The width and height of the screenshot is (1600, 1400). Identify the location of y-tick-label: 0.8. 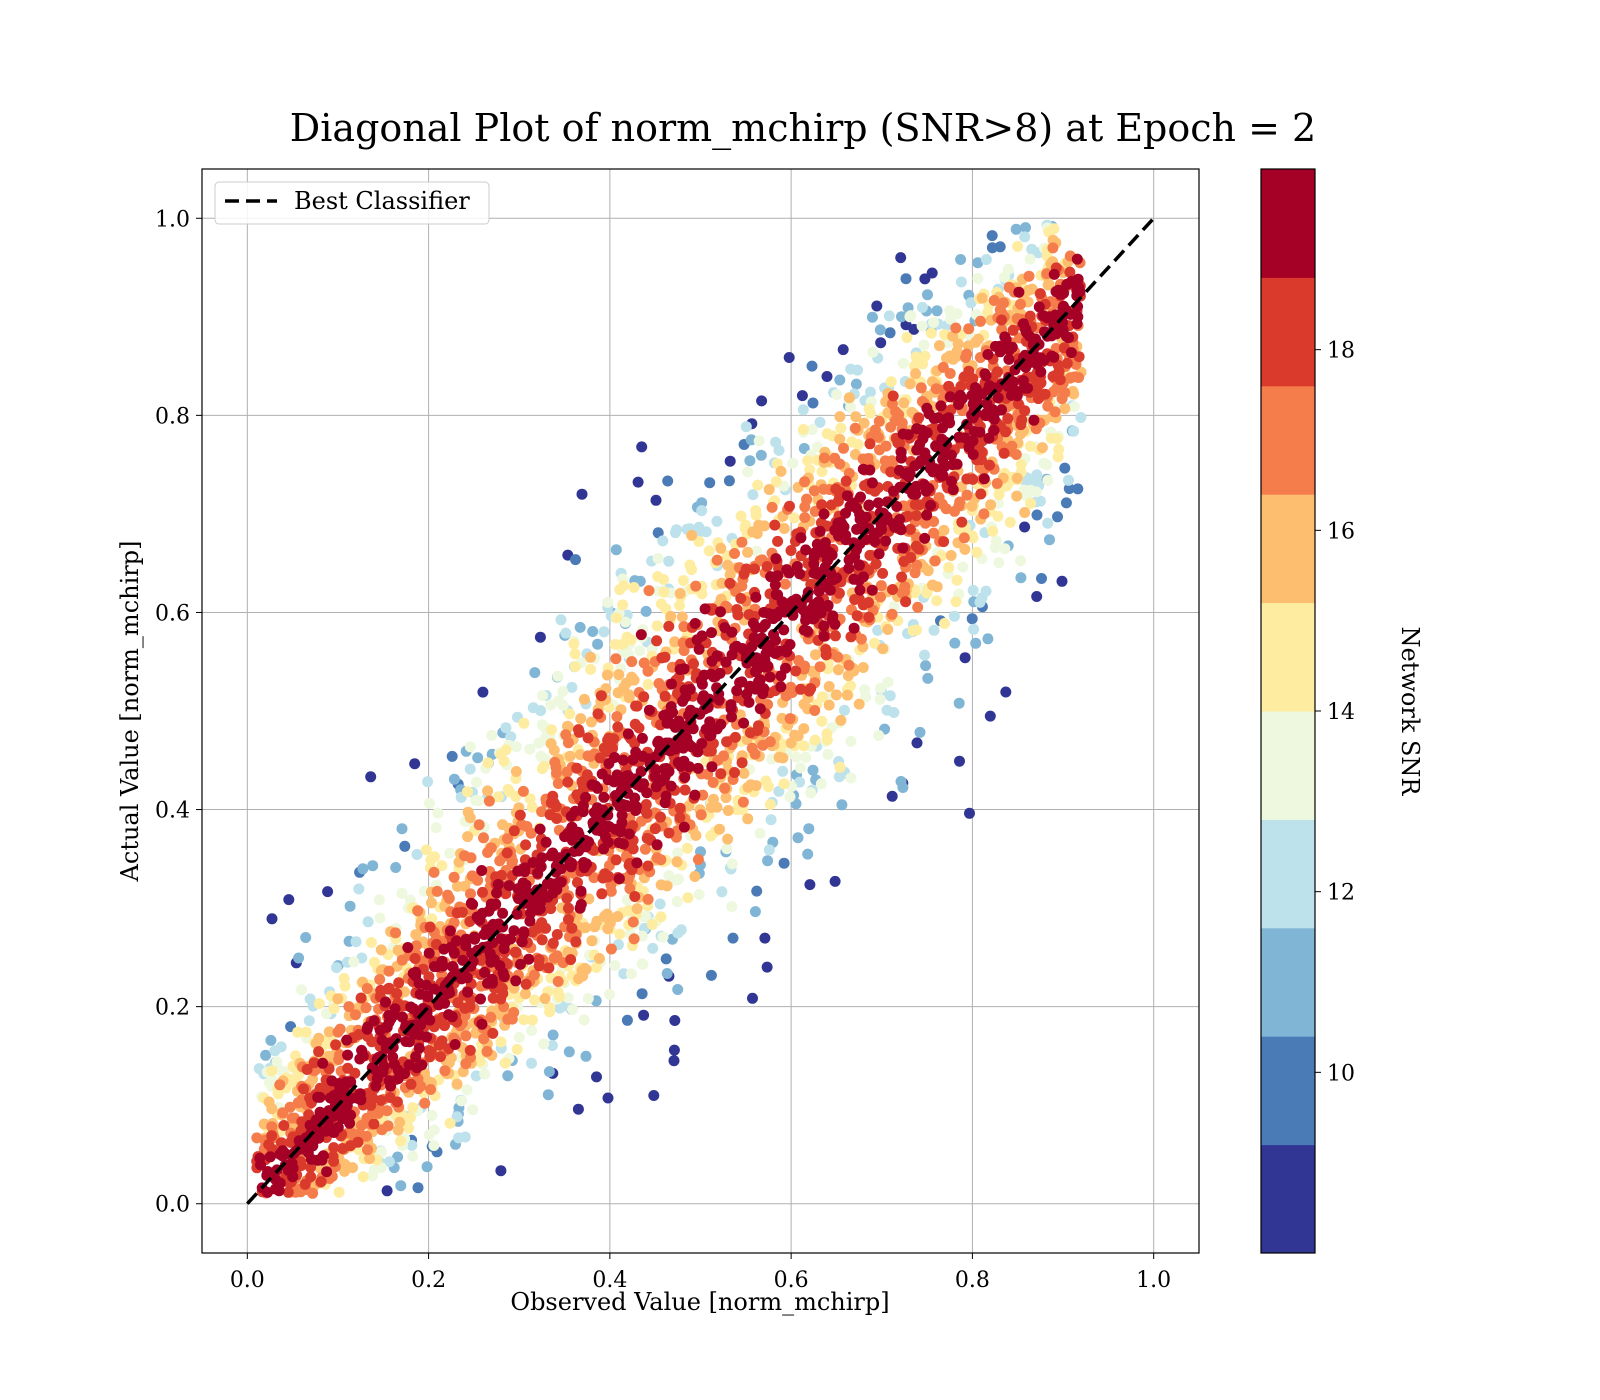
(172, 416).